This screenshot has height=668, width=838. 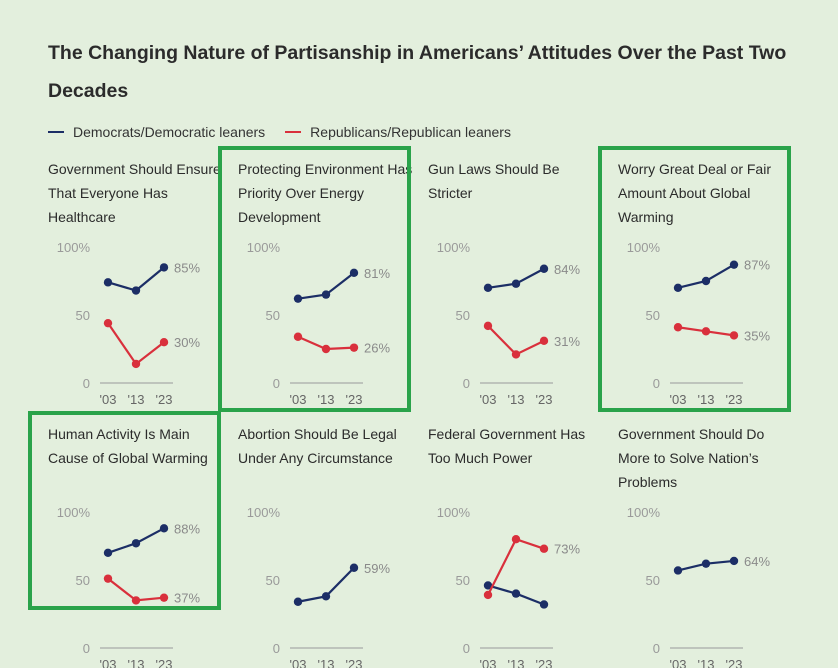 What do you see at coordinates (567, 549) in the screenshot?
I see `end-value-label: 73%` at bounding box center [567, 549].